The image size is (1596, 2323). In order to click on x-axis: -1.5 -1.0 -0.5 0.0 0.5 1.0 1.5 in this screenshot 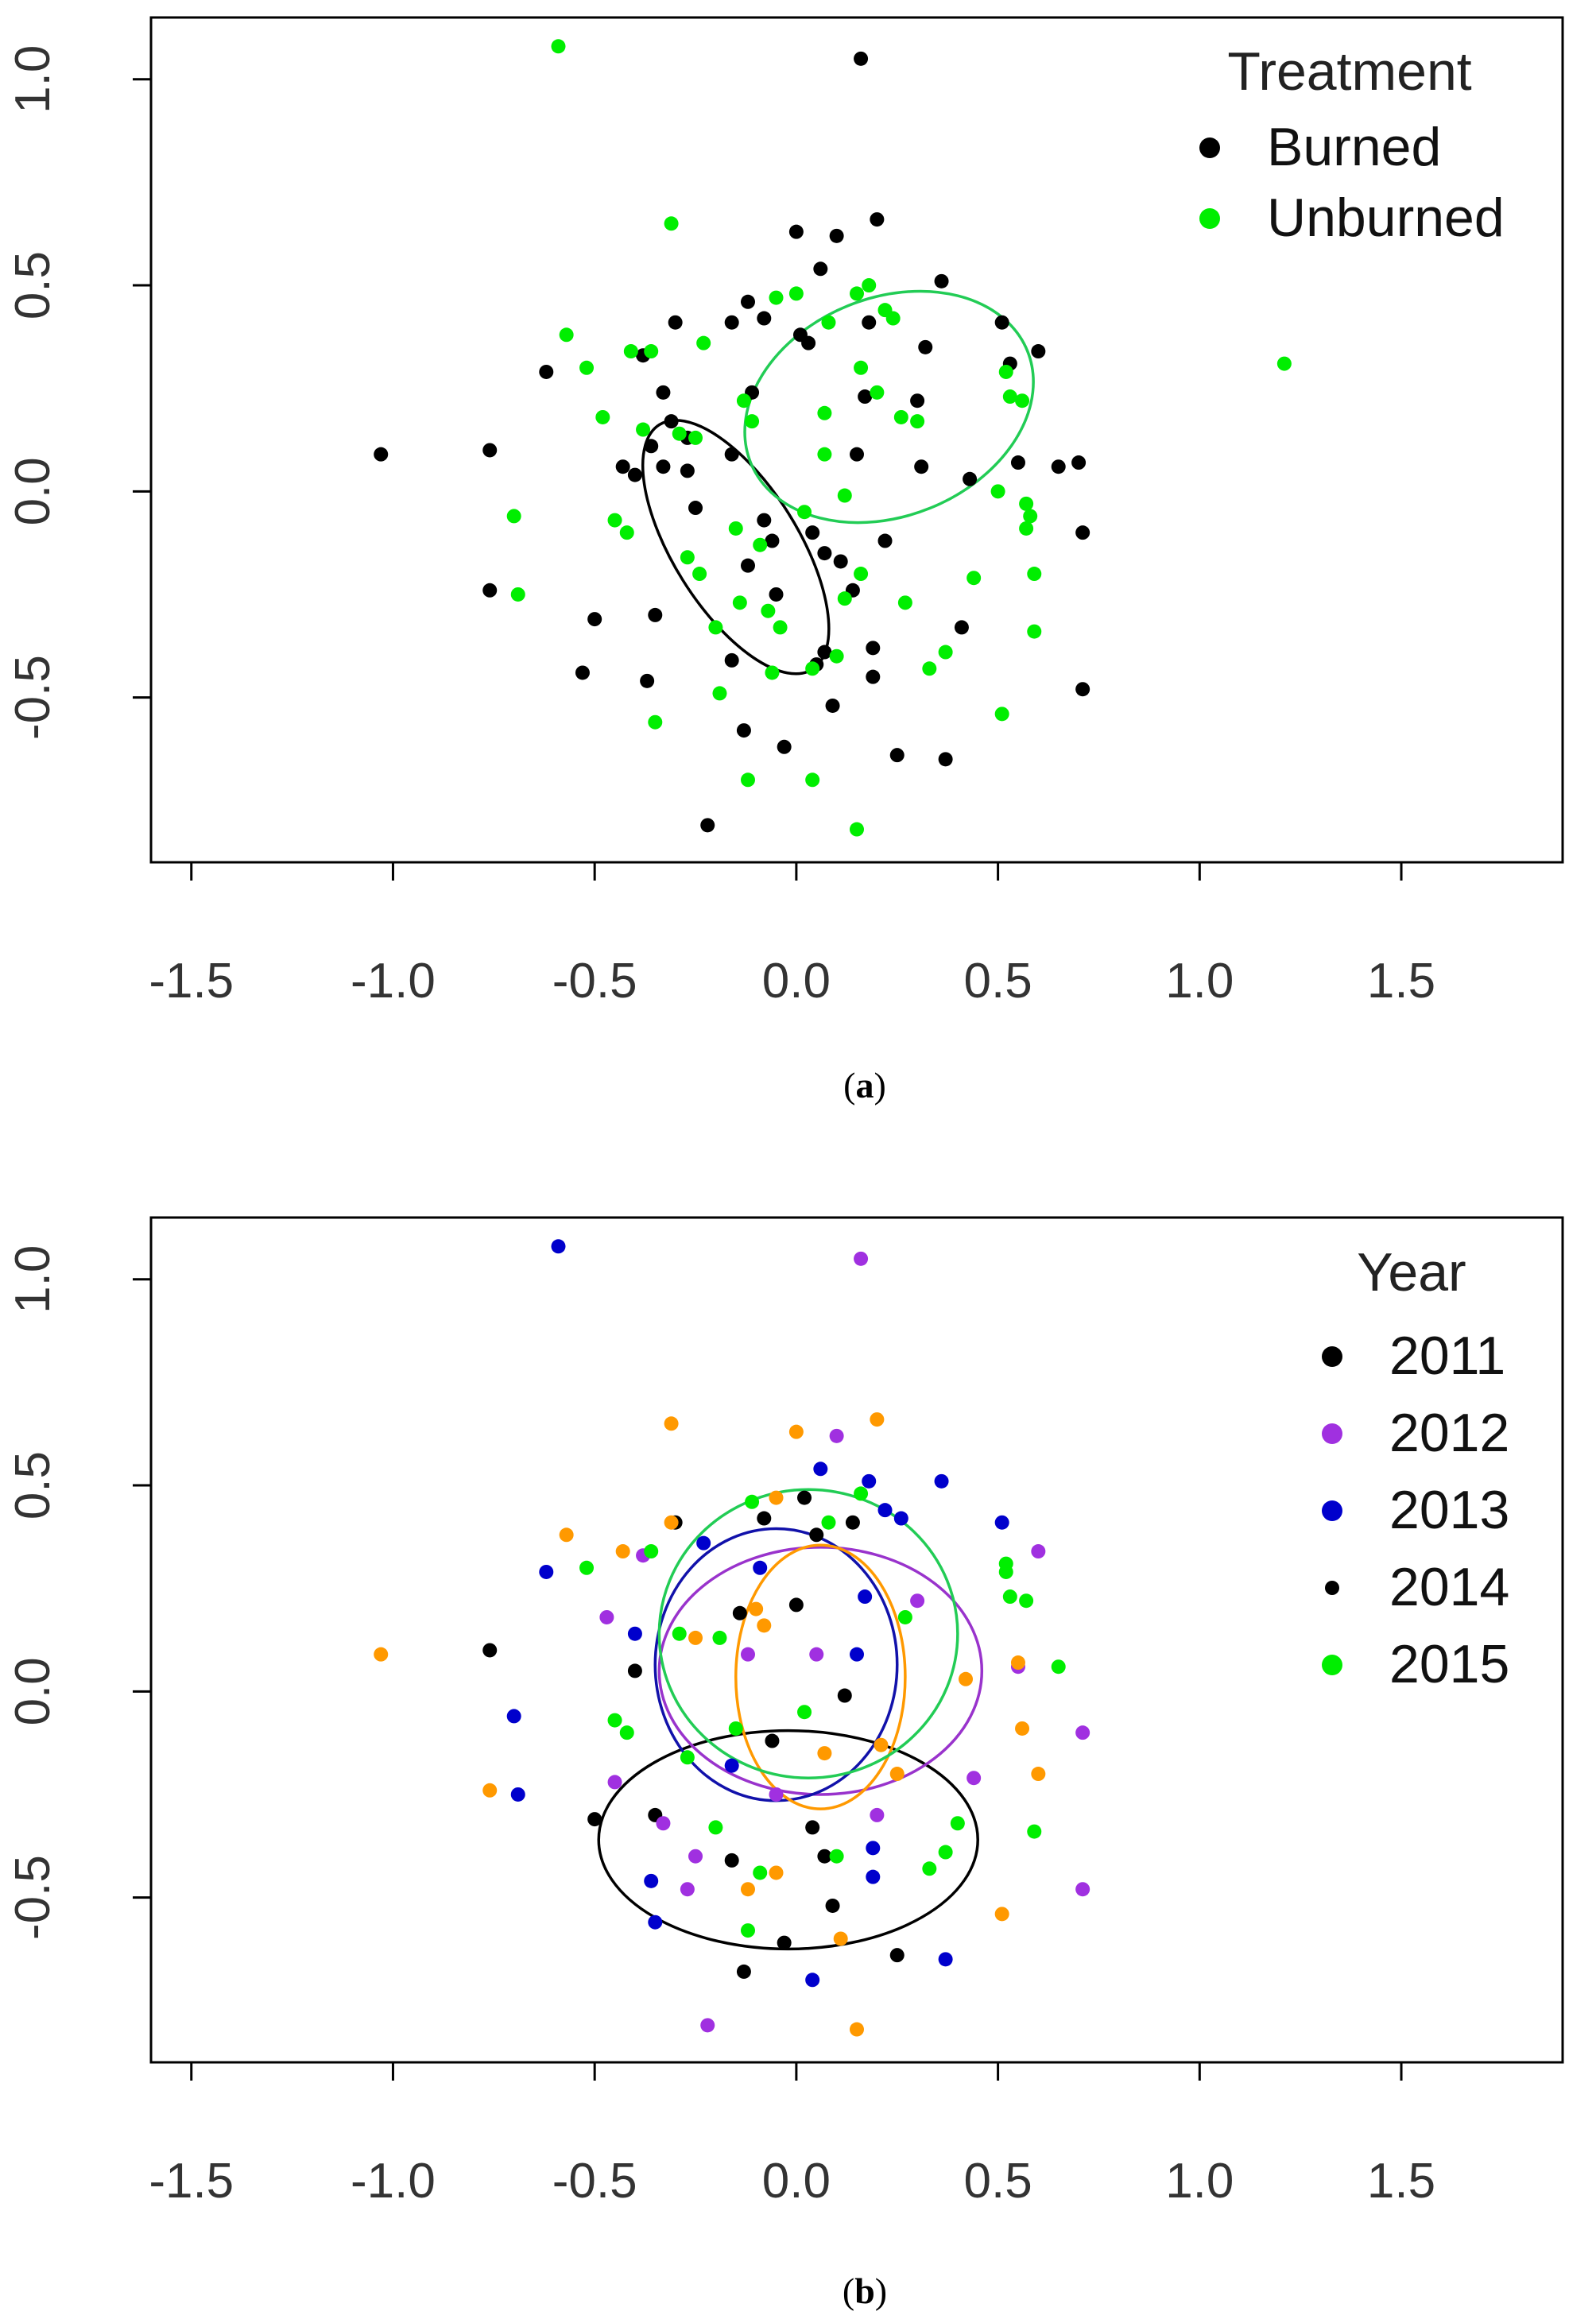, I will do `click(792, 935)`.